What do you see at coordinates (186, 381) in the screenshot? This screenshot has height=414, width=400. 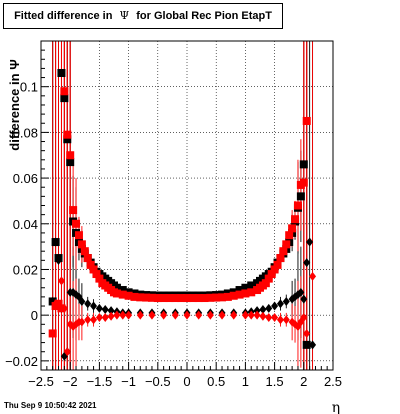 I see `x-tick-label: 0` at bounding box center [186, 381].